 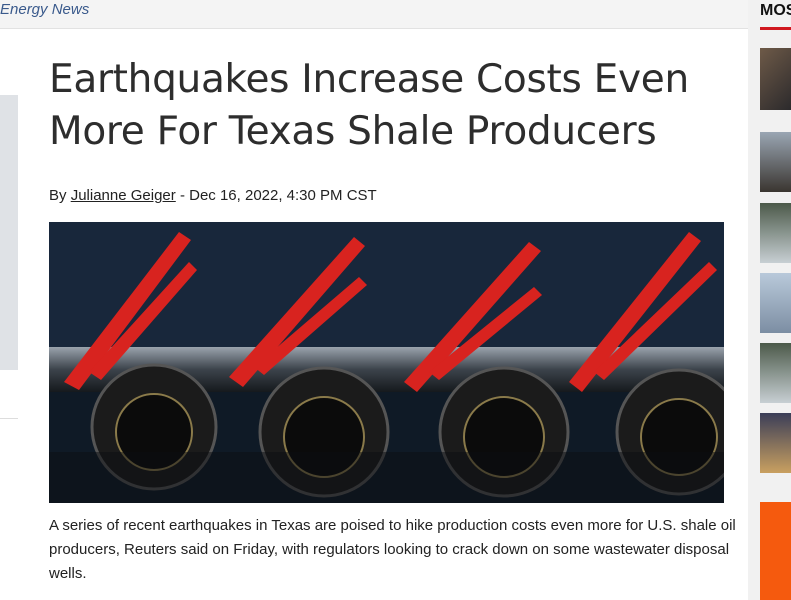 I want to click on author-link: Julianne Geiger, so click(x=123, y=195).